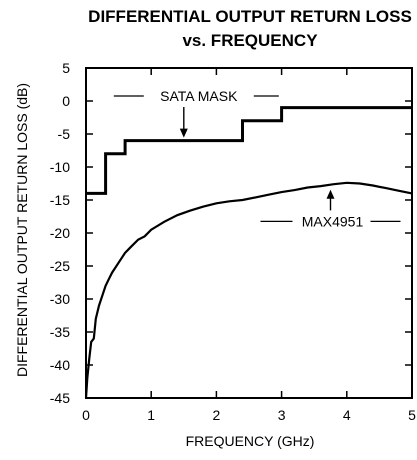  I want to click on y-tick-label: -40, so click(60, 365).